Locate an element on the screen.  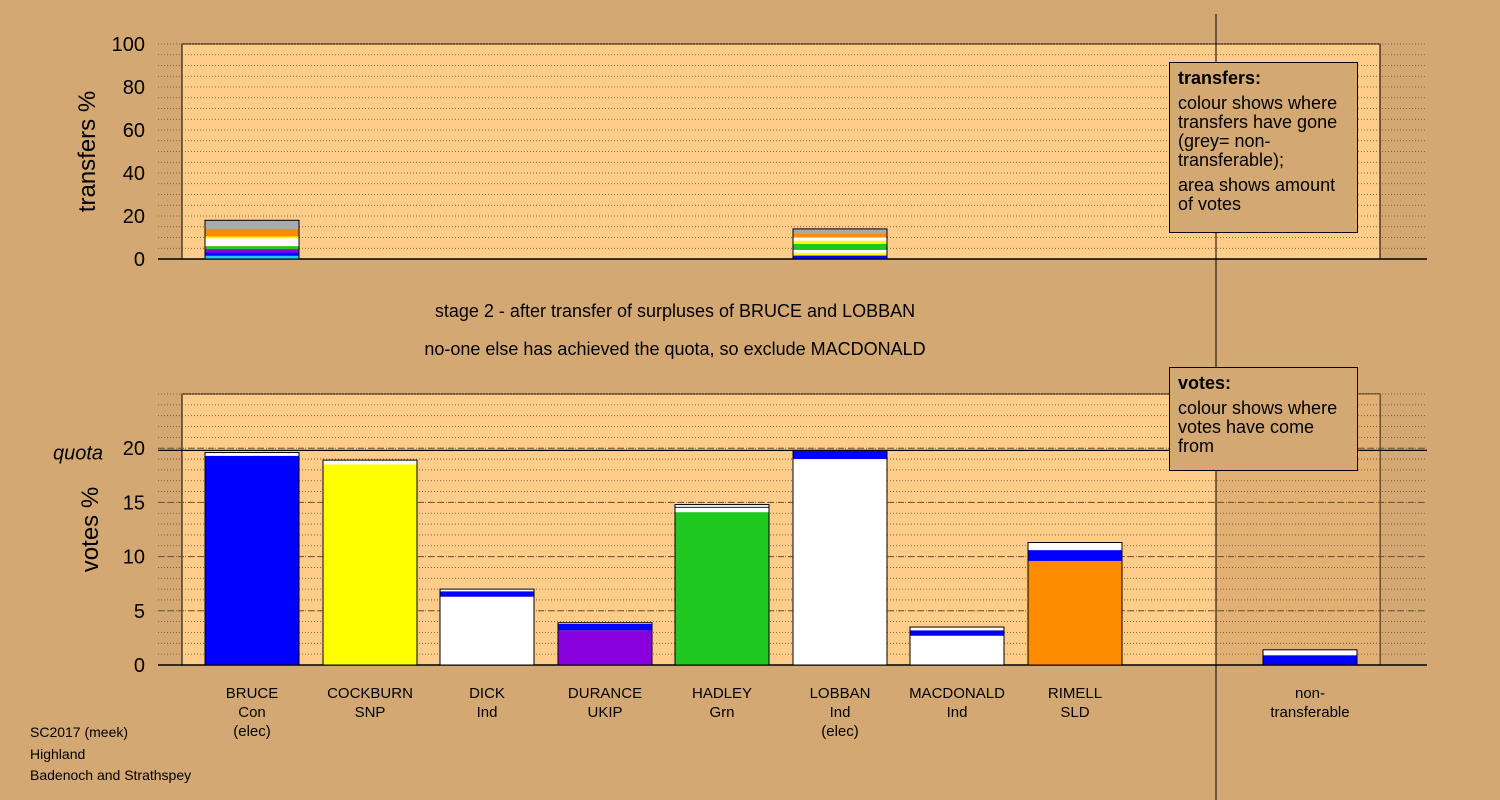
candidate-label-line: MACDONALD is located at coordinates (957, 693).